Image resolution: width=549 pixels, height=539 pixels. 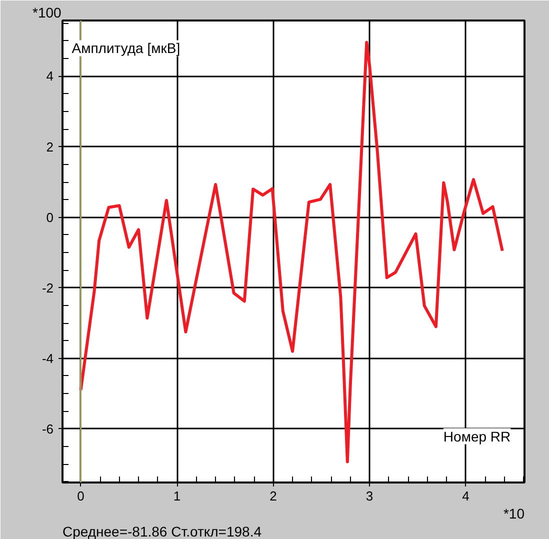 What do you see at coordinates (80, 496) in the screenshot?
I see `x-tick-label: 0` at bounding box center [80, 496].